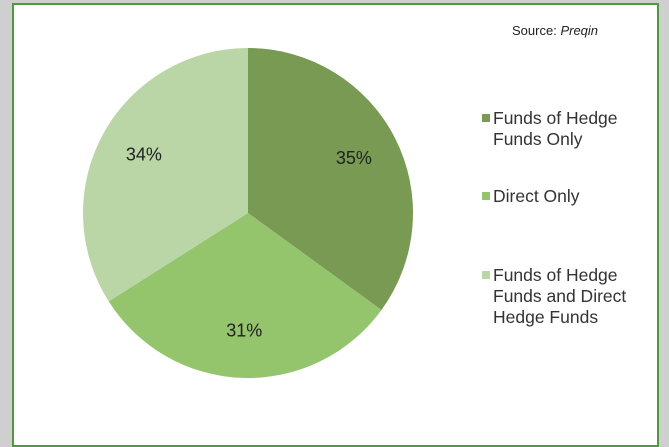 The image size is (669, 447). Describe the element at coordinates (579, 30) in the screenshot. I see `source: Preqin` at that location.